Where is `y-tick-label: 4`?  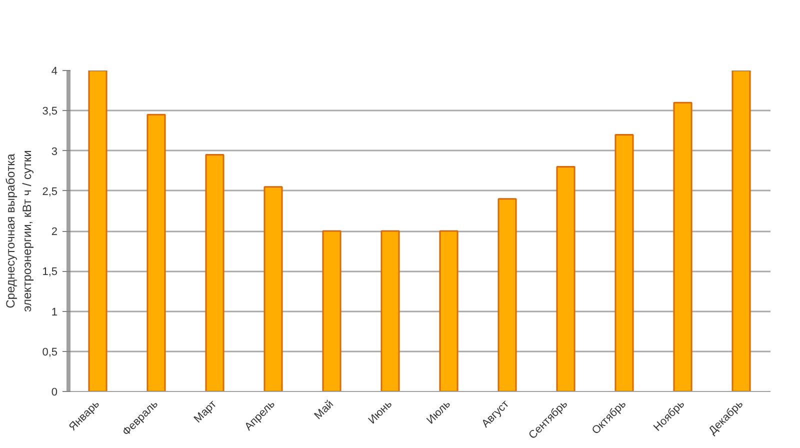 y-tick-label: 4 is located at coordinates (54, 72).